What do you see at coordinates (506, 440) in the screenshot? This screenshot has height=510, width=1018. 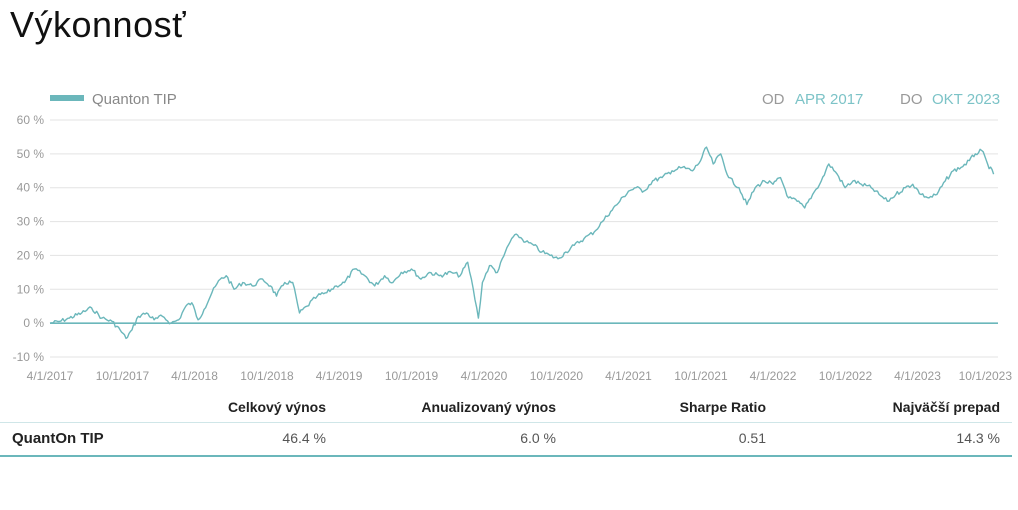 I see `table-row: QuantOn TIP 46.4 % 6.0 % 0.51 14.3 %` at bounding box center [506, 440].